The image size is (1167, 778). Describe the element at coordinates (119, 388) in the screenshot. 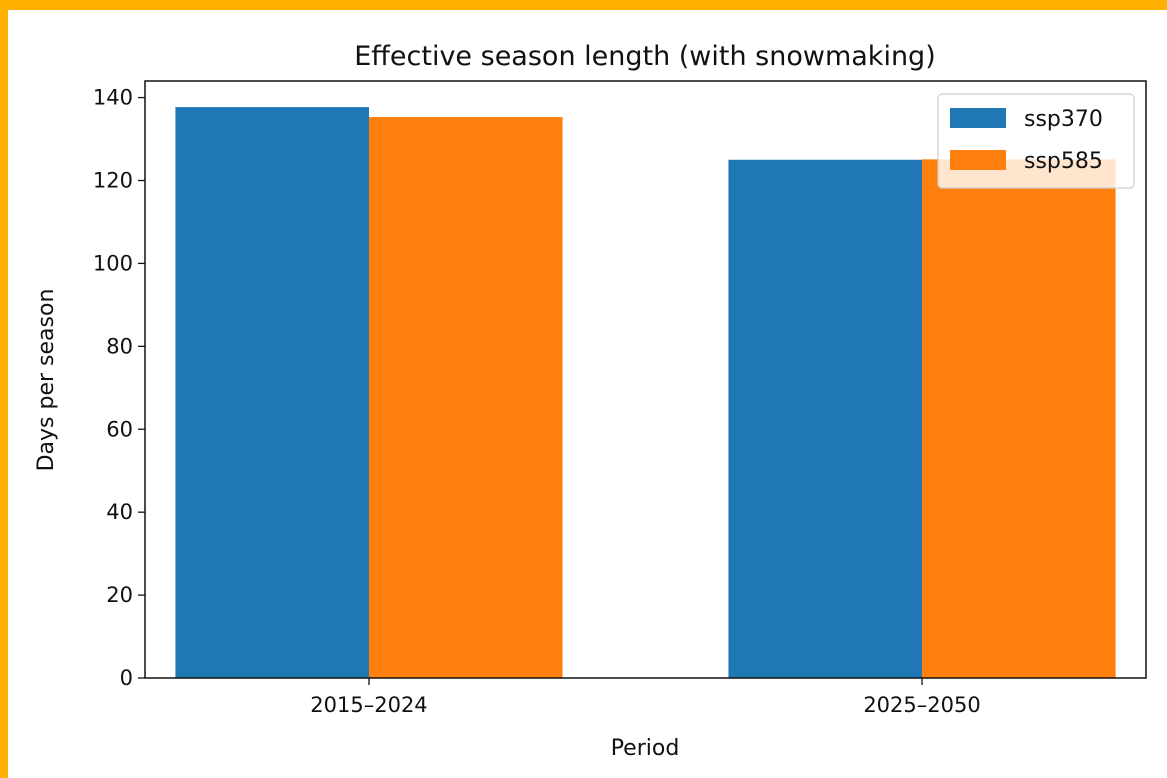

I see `y-axis: 0 20 40 60 80 100 120 140` at that location.